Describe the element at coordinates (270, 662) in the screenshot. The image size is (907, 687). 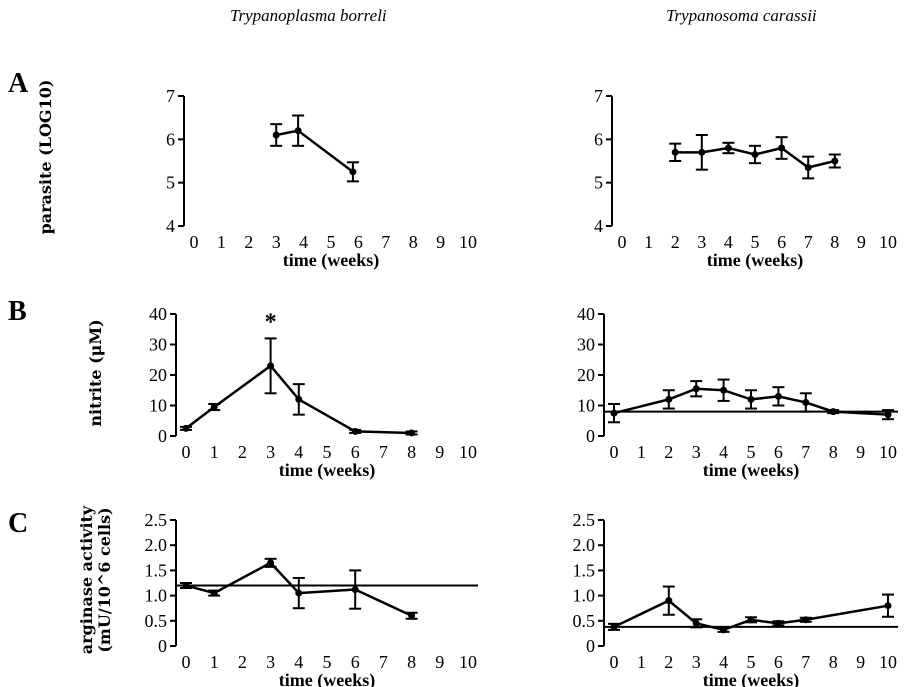
I see `panel-c-left-x-tick-label: 3` at that location.